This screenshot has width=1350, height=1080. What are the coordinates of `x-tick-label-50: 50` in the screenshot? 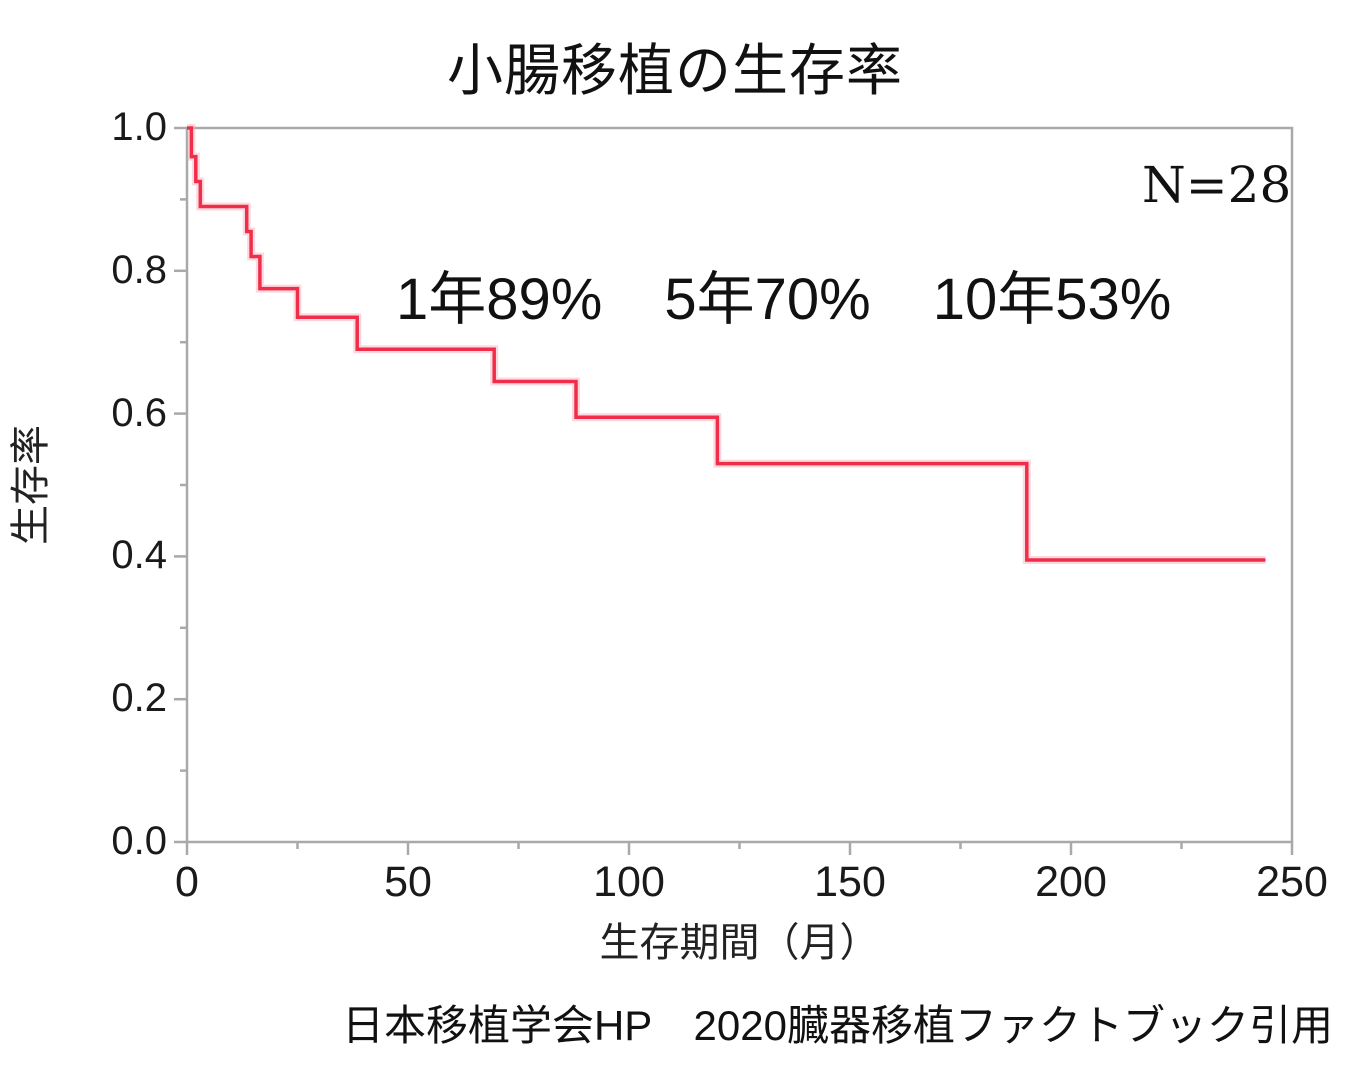 It's located at (408, 882).